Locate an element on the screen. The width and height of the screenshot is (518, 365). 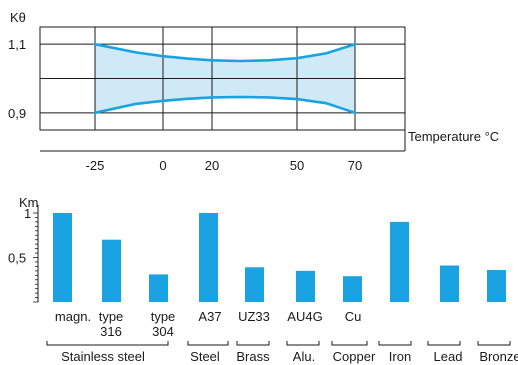
category-label: UZ33 is located at coordinates (254, 316).